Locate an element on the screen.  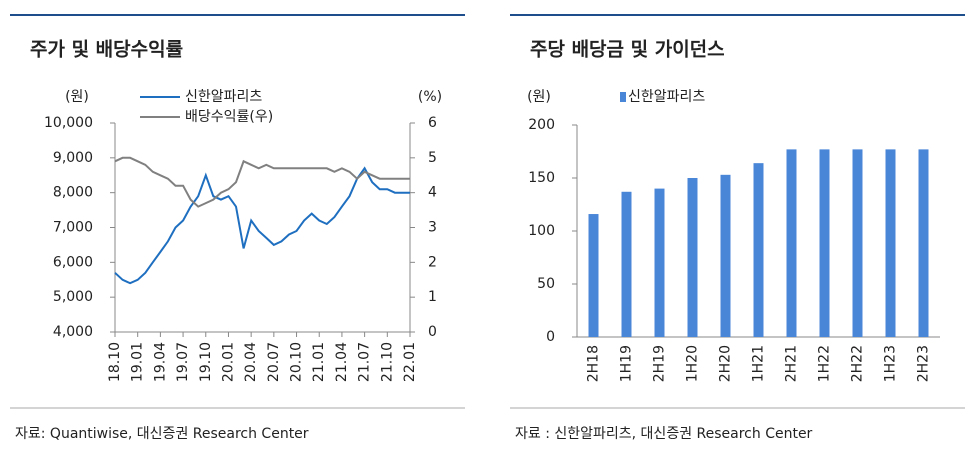
source: 자료: Quantiwise, 대신증권 Research Center is located at coordinates (162, 434).